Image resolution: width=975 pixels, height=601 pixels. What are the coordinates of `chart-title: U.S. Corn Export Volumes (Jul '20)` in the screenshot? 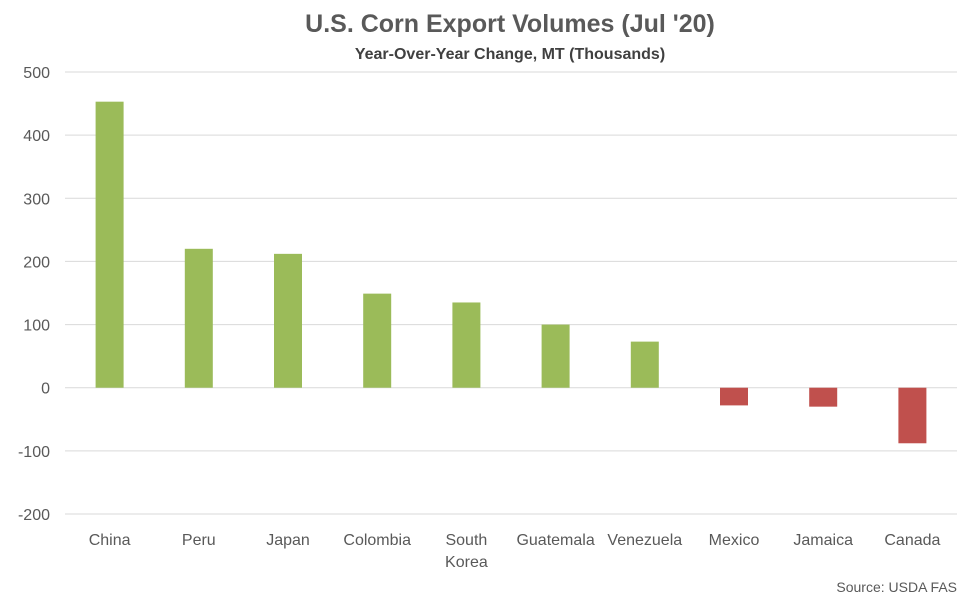 It's located at (510, 24).